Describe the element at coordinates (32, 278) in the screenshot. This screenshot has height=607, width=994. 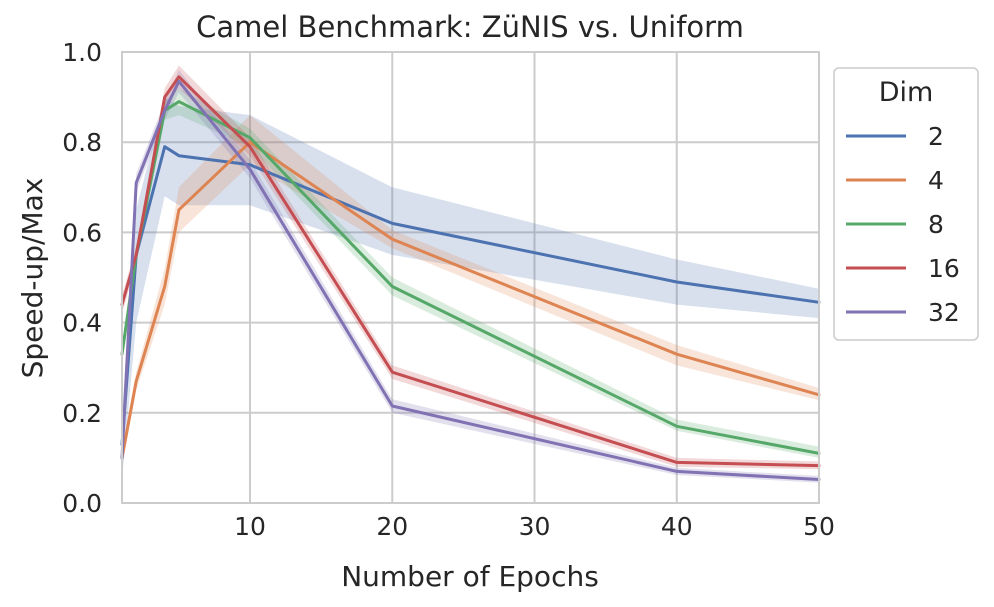
I see `y-axis-label: Speed-up/Max` at that location.